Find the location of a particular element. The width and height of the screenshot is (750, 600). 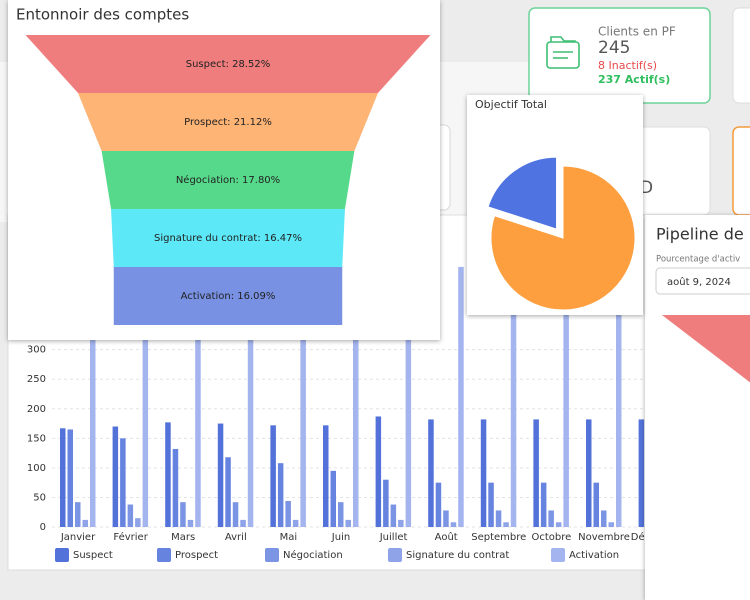

legend-label: Signature du contrat is located at coordinates (457, 555).